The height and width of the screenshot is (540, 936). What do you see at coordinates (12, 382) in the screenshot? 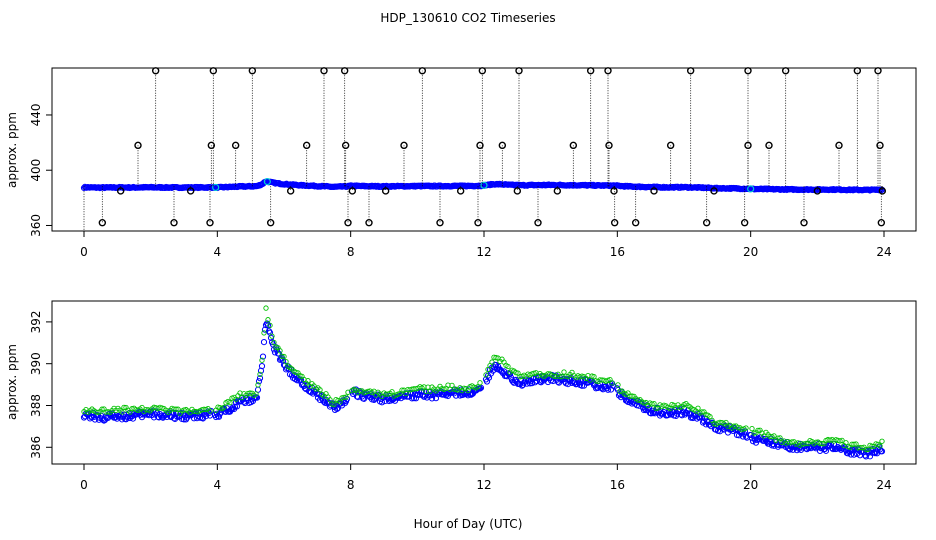
I see `y-axis-label-2: approx. ppm` at bounding box center [12, 382].